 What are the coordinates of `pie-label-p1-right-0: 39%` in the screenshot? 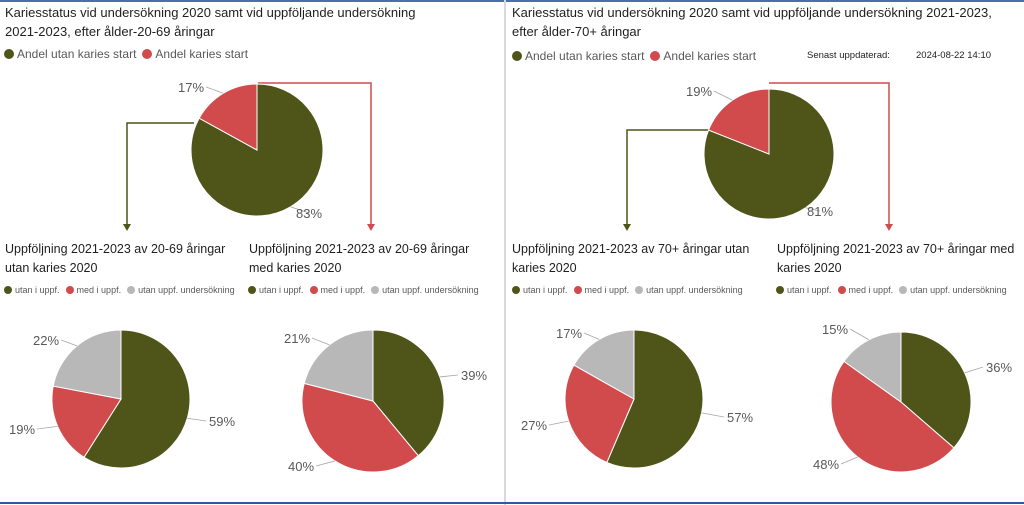 It's located at (474, 375).